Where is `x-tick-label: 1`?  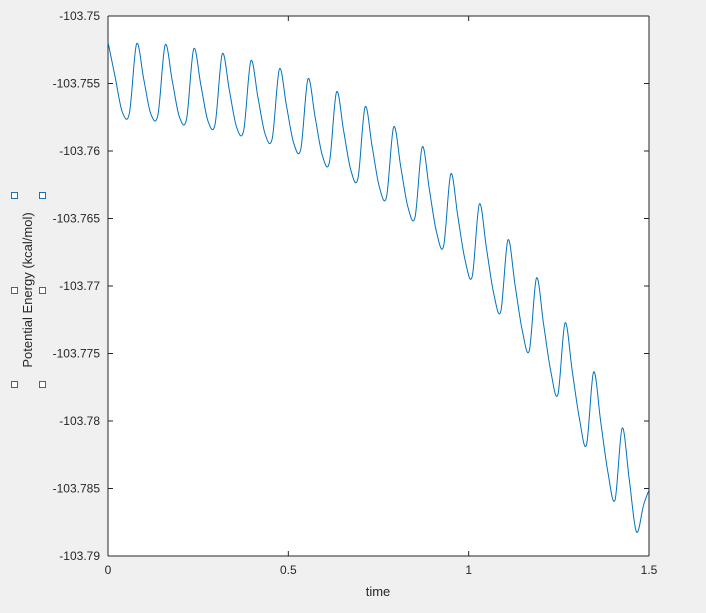
x-tick-label: 1 is located at coordinates (468, 570).